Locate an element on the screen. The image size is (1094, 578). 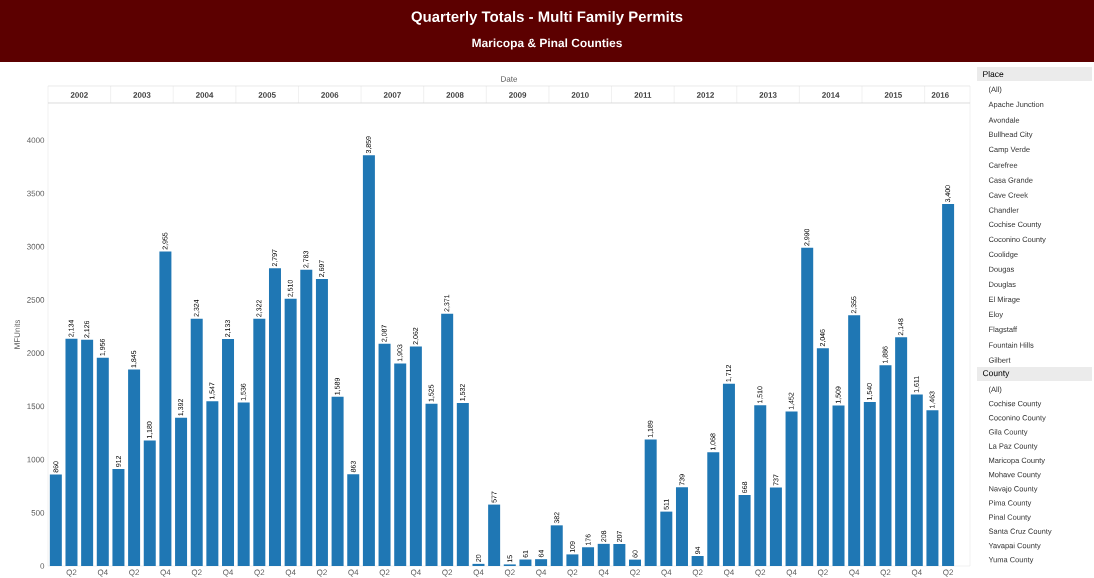
chart-subtitle: Maricopa & Pinal Counties is located at coordinates (547, 44).